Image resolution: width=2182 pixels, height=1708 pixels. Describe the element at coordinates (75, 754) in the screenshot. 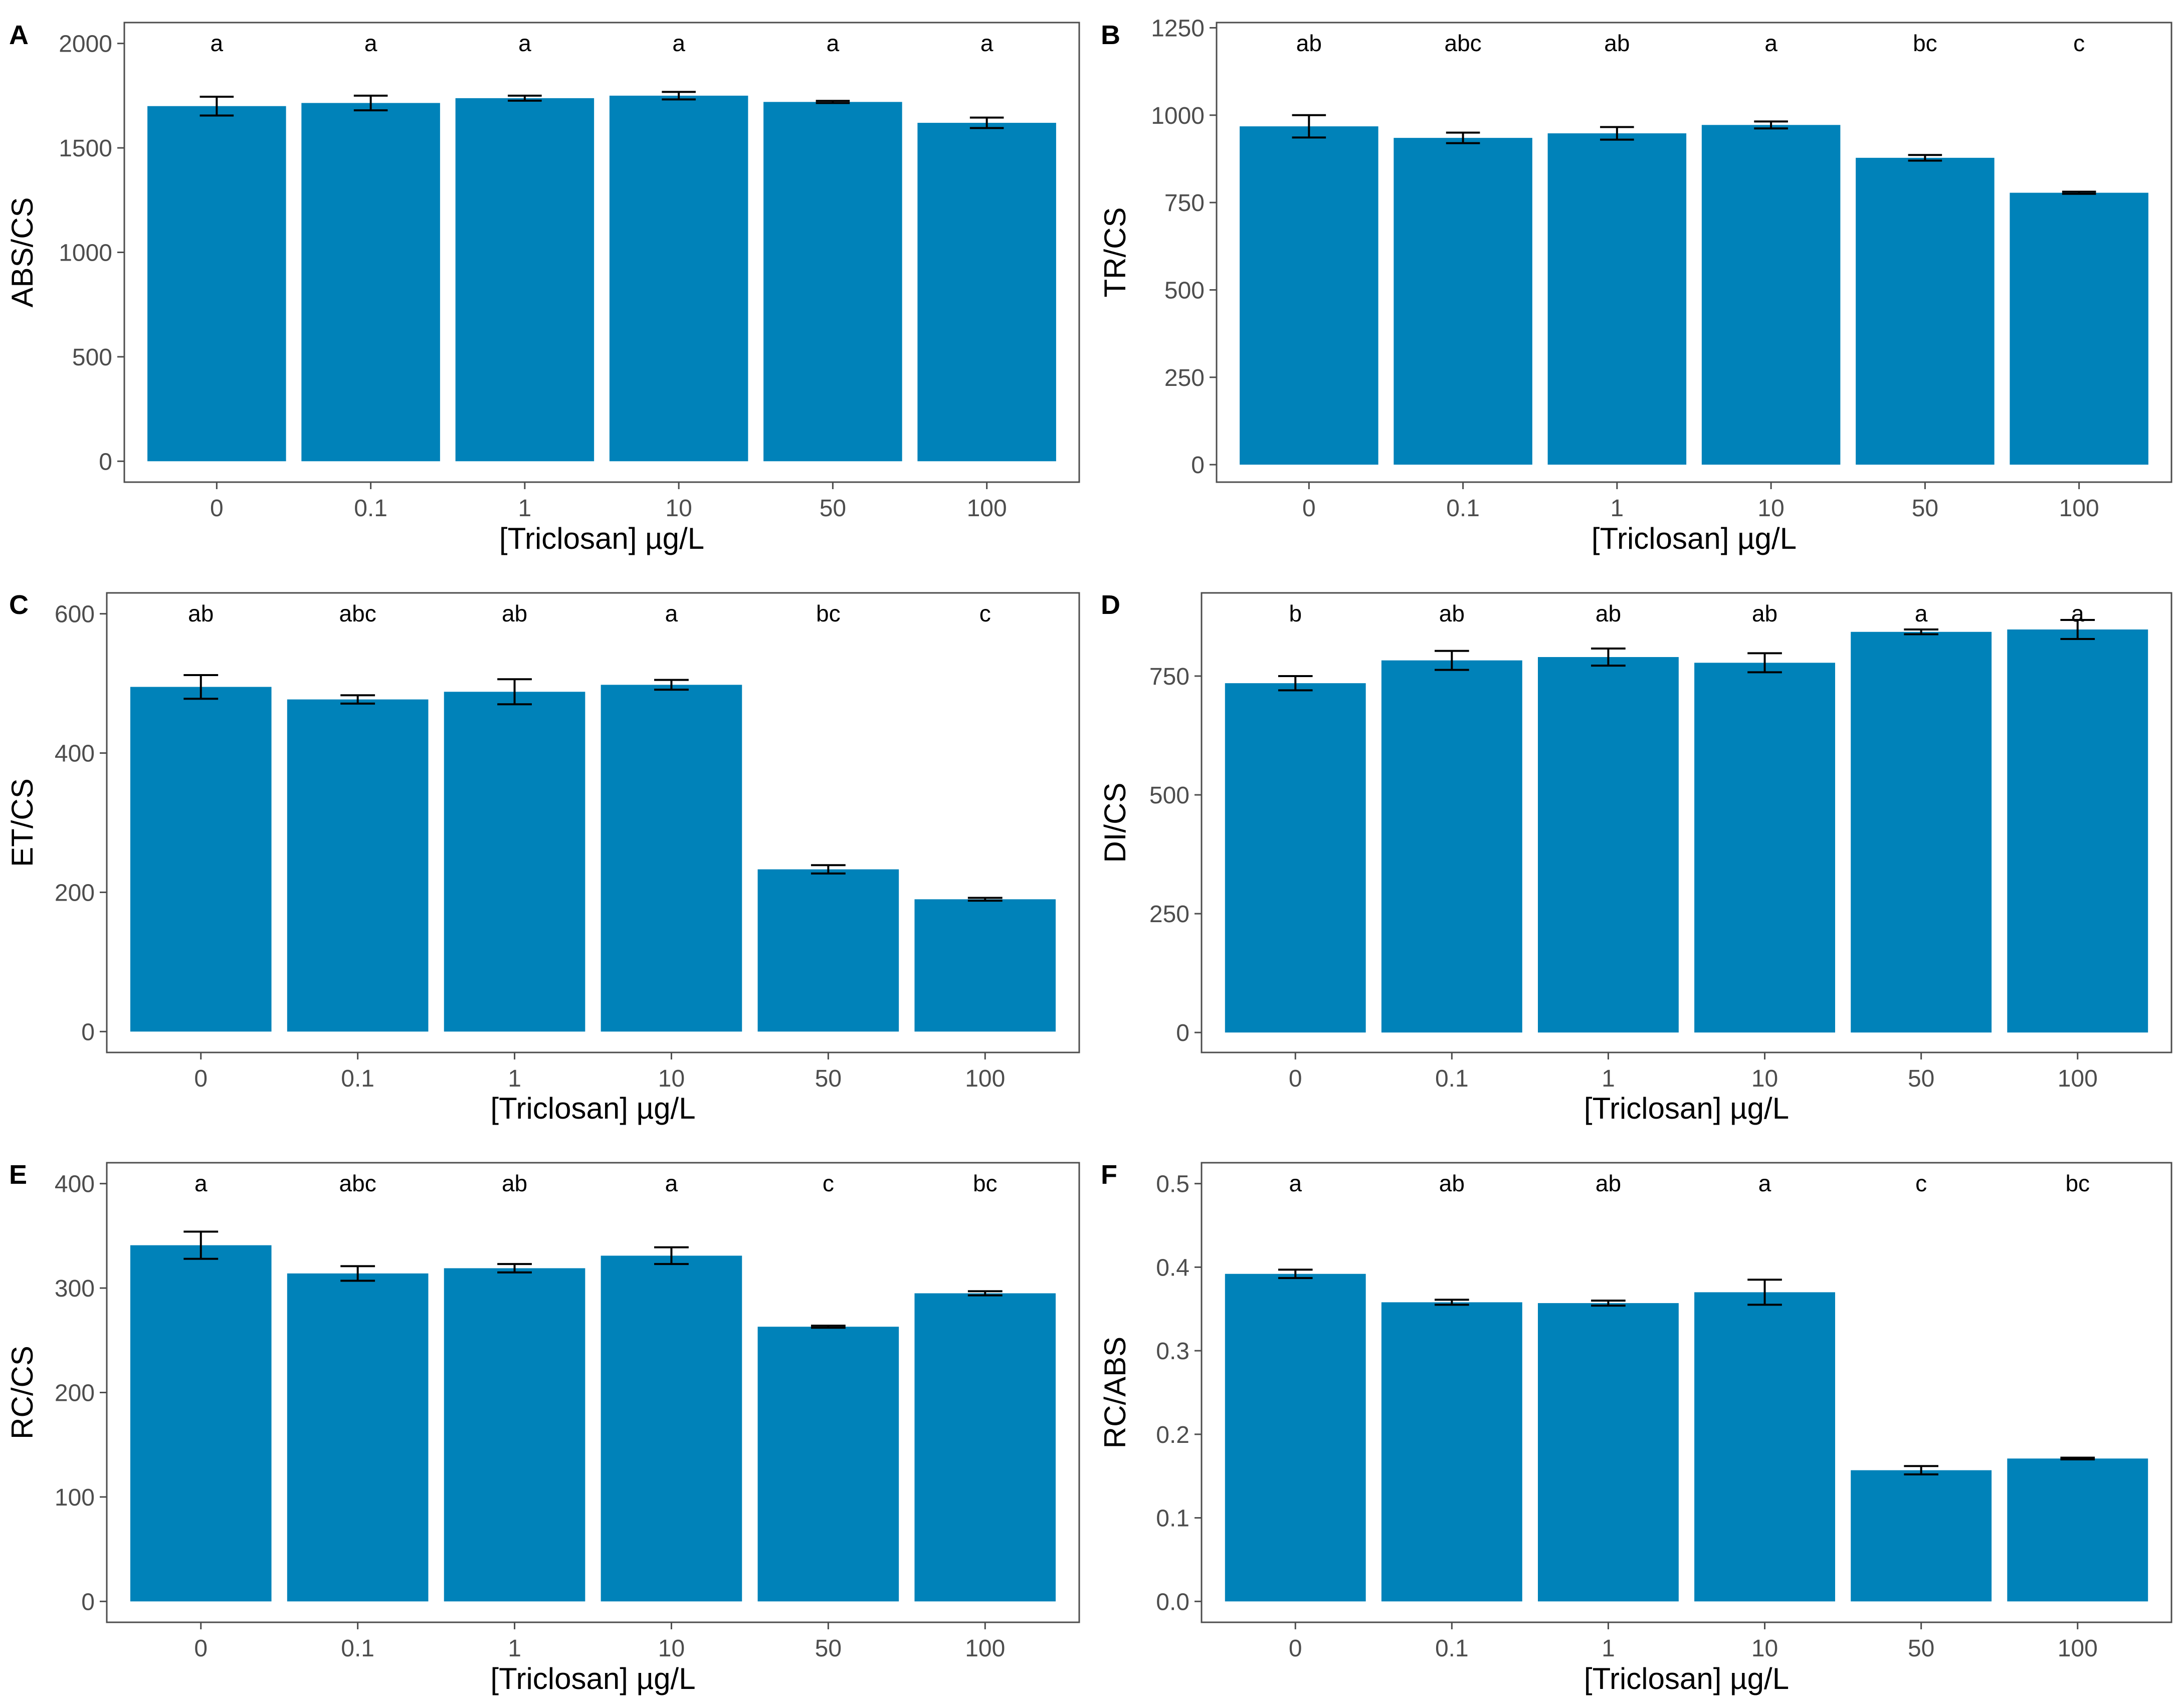

I see `y-tick-label: 400` at that location.